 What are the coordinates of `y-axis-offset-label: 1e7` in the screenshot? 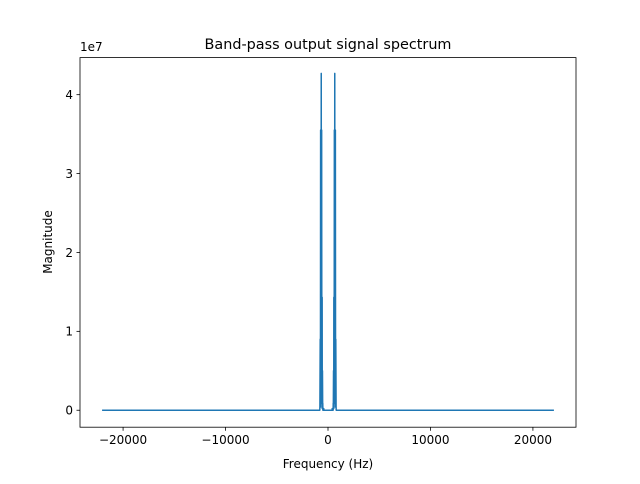 It's located at (91, 47).